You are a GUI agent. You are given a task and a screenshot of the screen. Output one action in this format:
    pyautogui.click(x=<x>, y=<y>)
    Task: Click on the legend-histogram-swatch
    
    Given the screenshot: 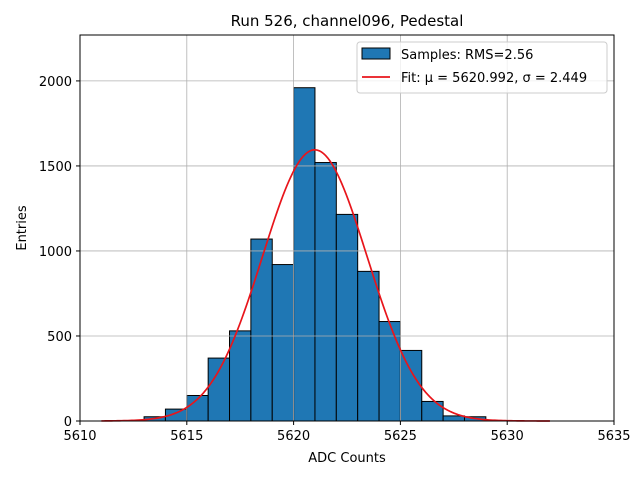 What is the action you would take?
    pyautogui.click(x=376, y=53)
    